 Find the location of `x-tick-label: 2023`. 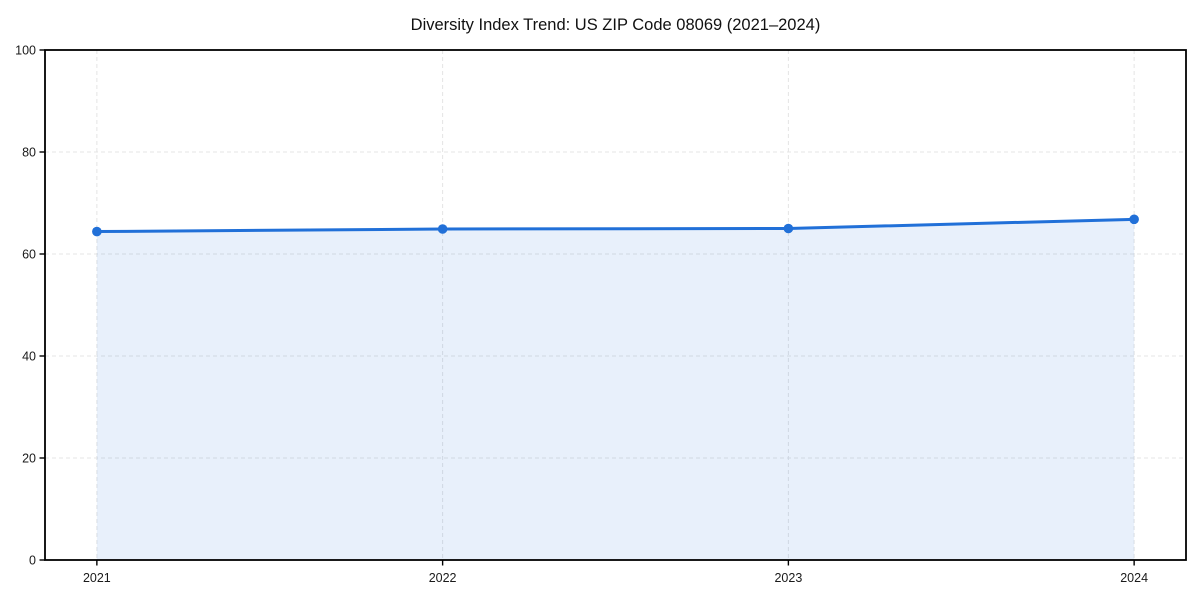

x-tick-label: 2023 is located at coordinates (788, 578).